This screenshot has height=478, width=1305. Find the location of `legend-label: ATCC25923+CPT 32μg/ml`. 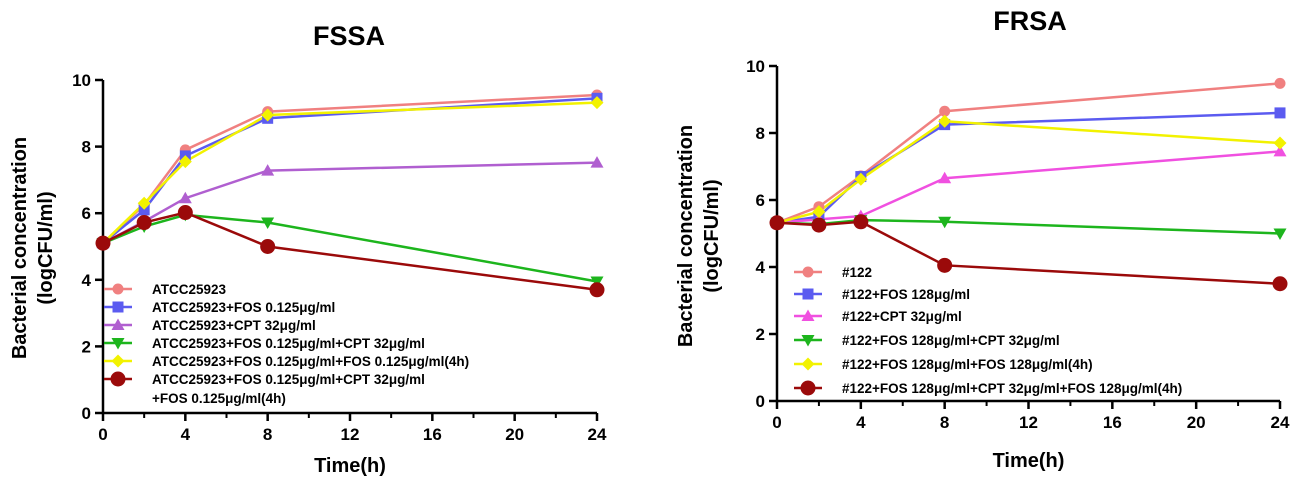

legend-label: ATCC25923+CPT 32μg/ml is located at coordinates (234, 325).